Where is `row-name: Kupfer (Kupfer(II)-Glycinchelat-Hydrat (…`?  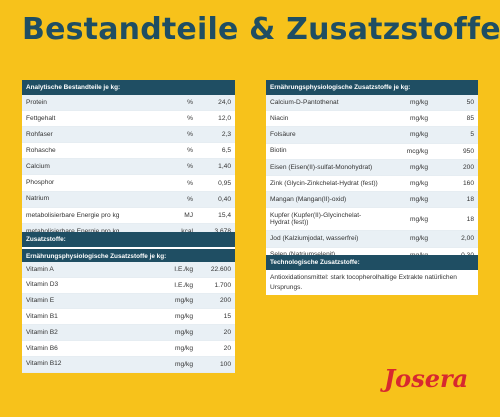
row-name: Kupfer (Kupfer(II)-Glycinchelat-Hydrat (… is located at coordinates (316, 219).